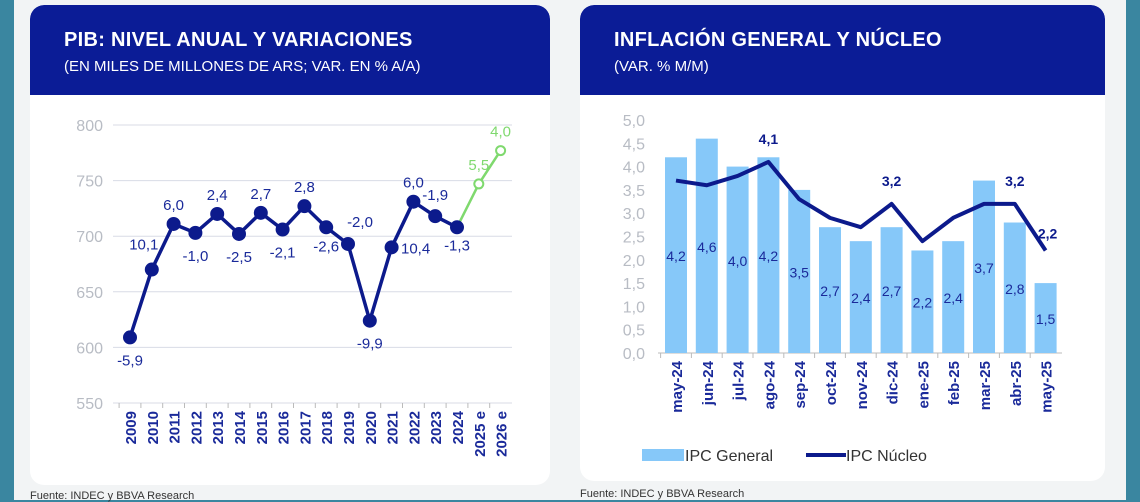 Image resolution: width=1140 pixels, height=502 pixels. What do you see at coordinates (293, 268) in the screenshot?
I see `gdp-line-actual` at bounding box center [293, 268].